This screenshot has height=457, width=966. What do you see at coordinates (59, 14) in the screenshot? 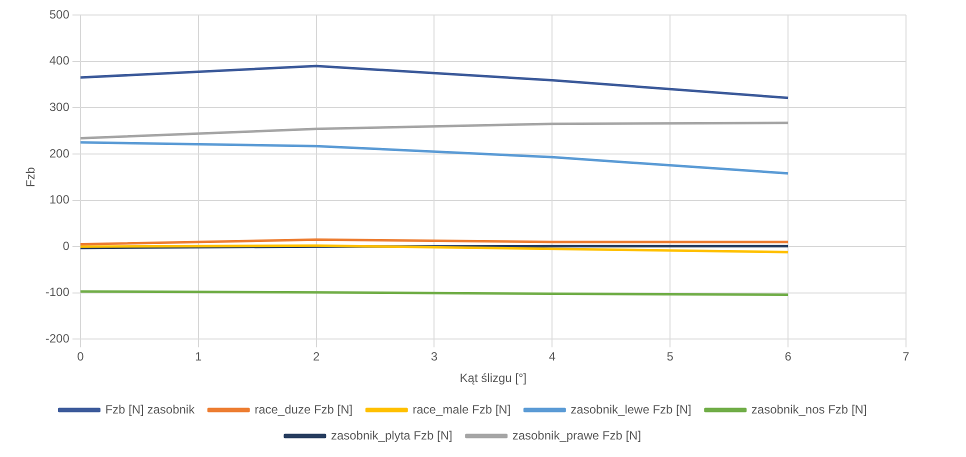
I see `y-tick-label: 500` at bounding box center [59, 14].